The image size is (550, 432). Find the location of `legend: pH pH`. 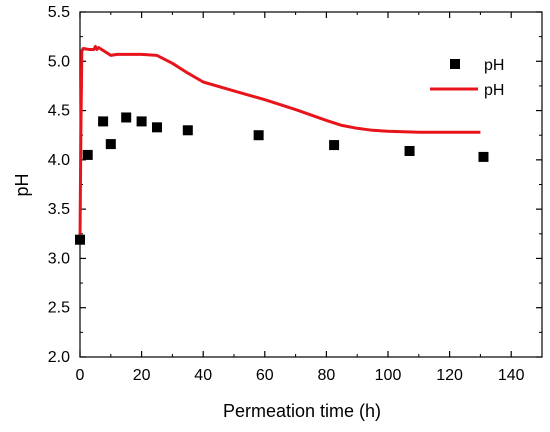

legend: pH pH is located at coordinates (467, 78).